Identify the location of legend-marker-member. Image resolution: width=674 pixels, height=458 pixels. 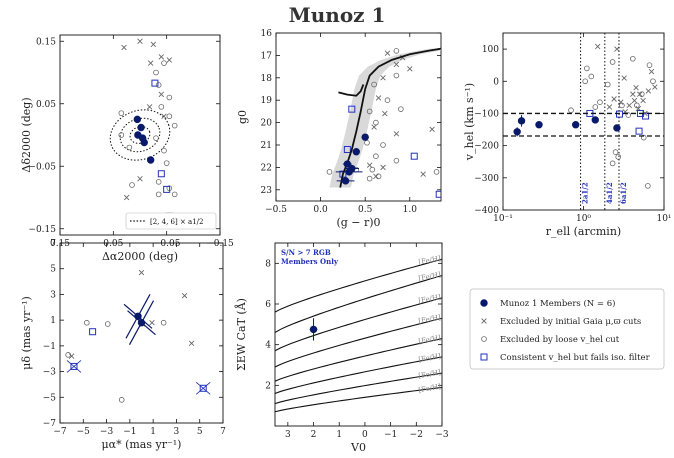
(484, 303).